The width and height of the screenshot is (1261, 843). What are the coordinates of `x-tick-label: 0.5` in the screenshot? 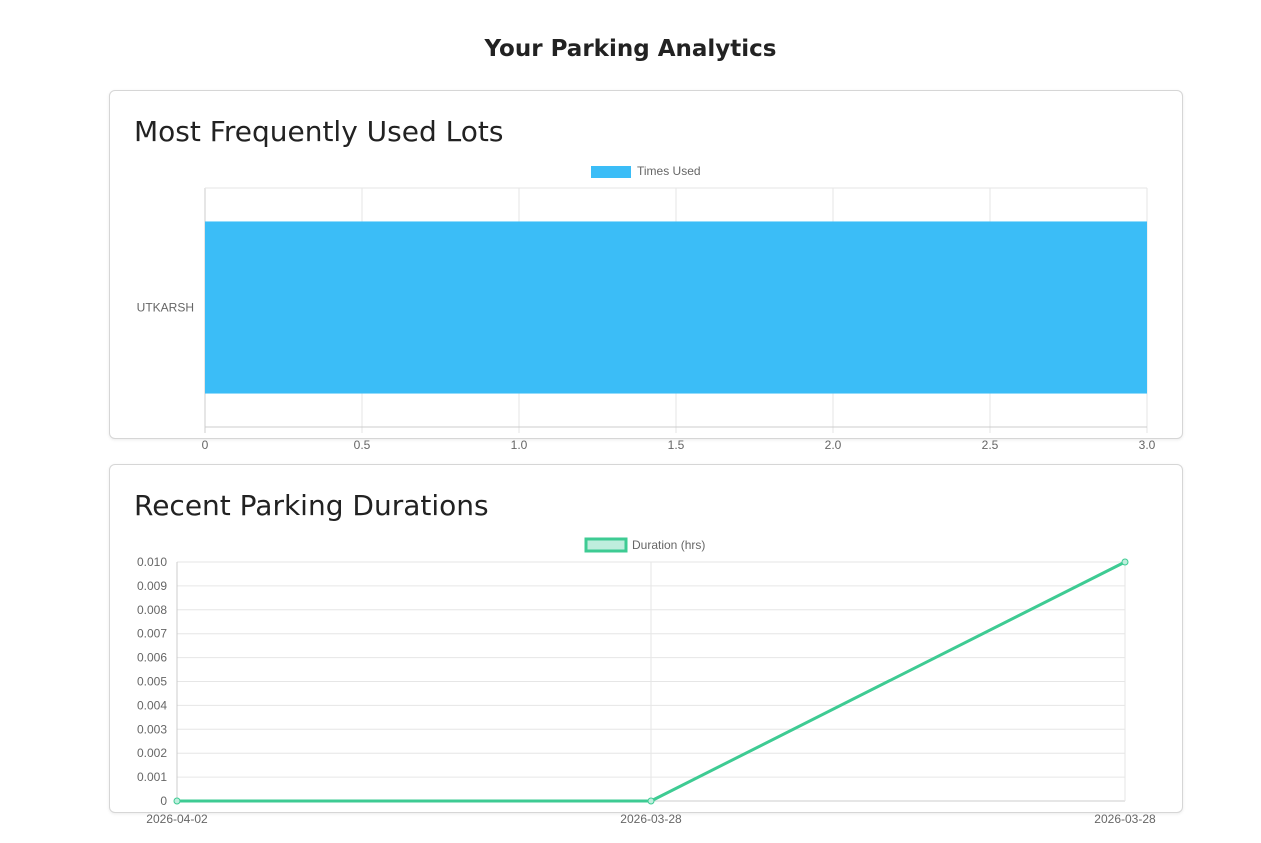 It's located at (362, 445).